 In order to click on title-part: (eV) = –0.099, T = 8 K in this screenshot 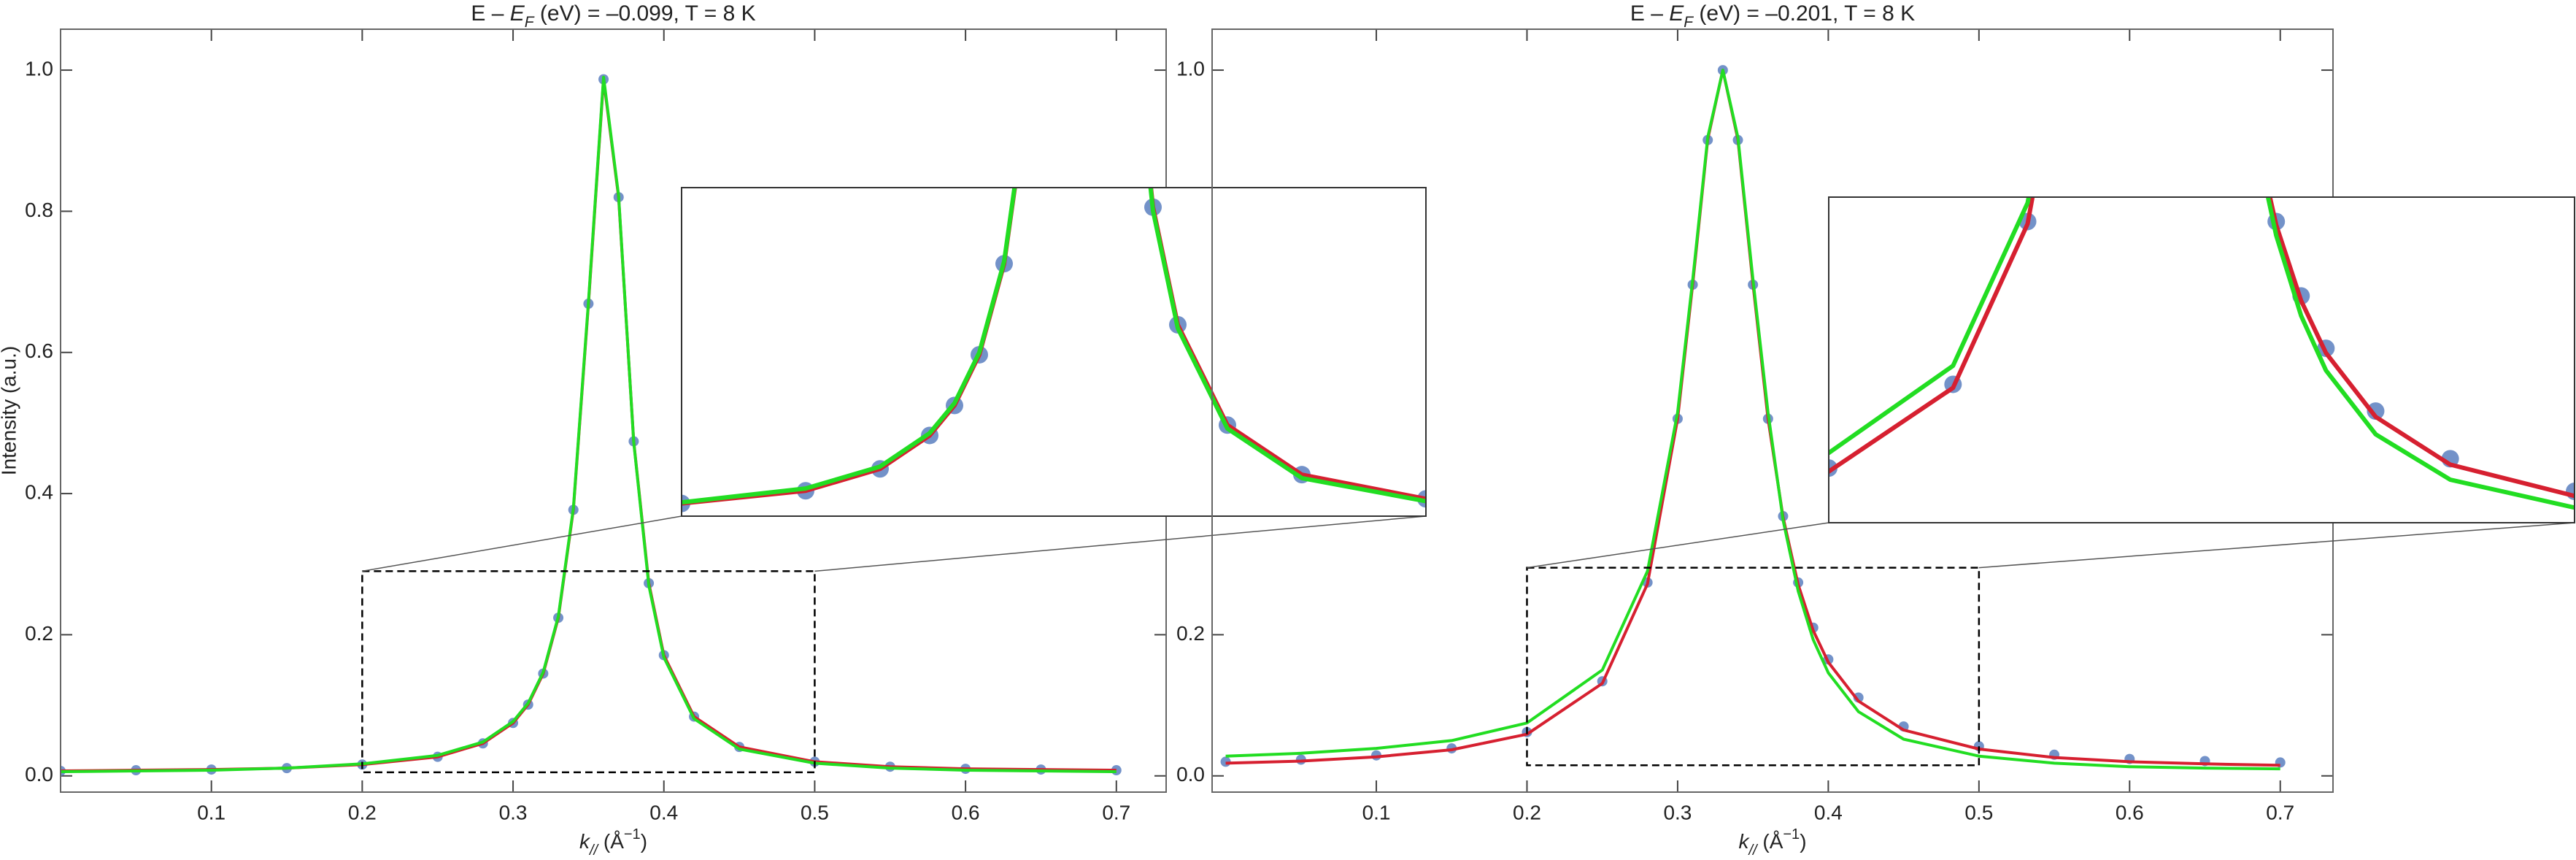, I will do `click(645, 13)`.